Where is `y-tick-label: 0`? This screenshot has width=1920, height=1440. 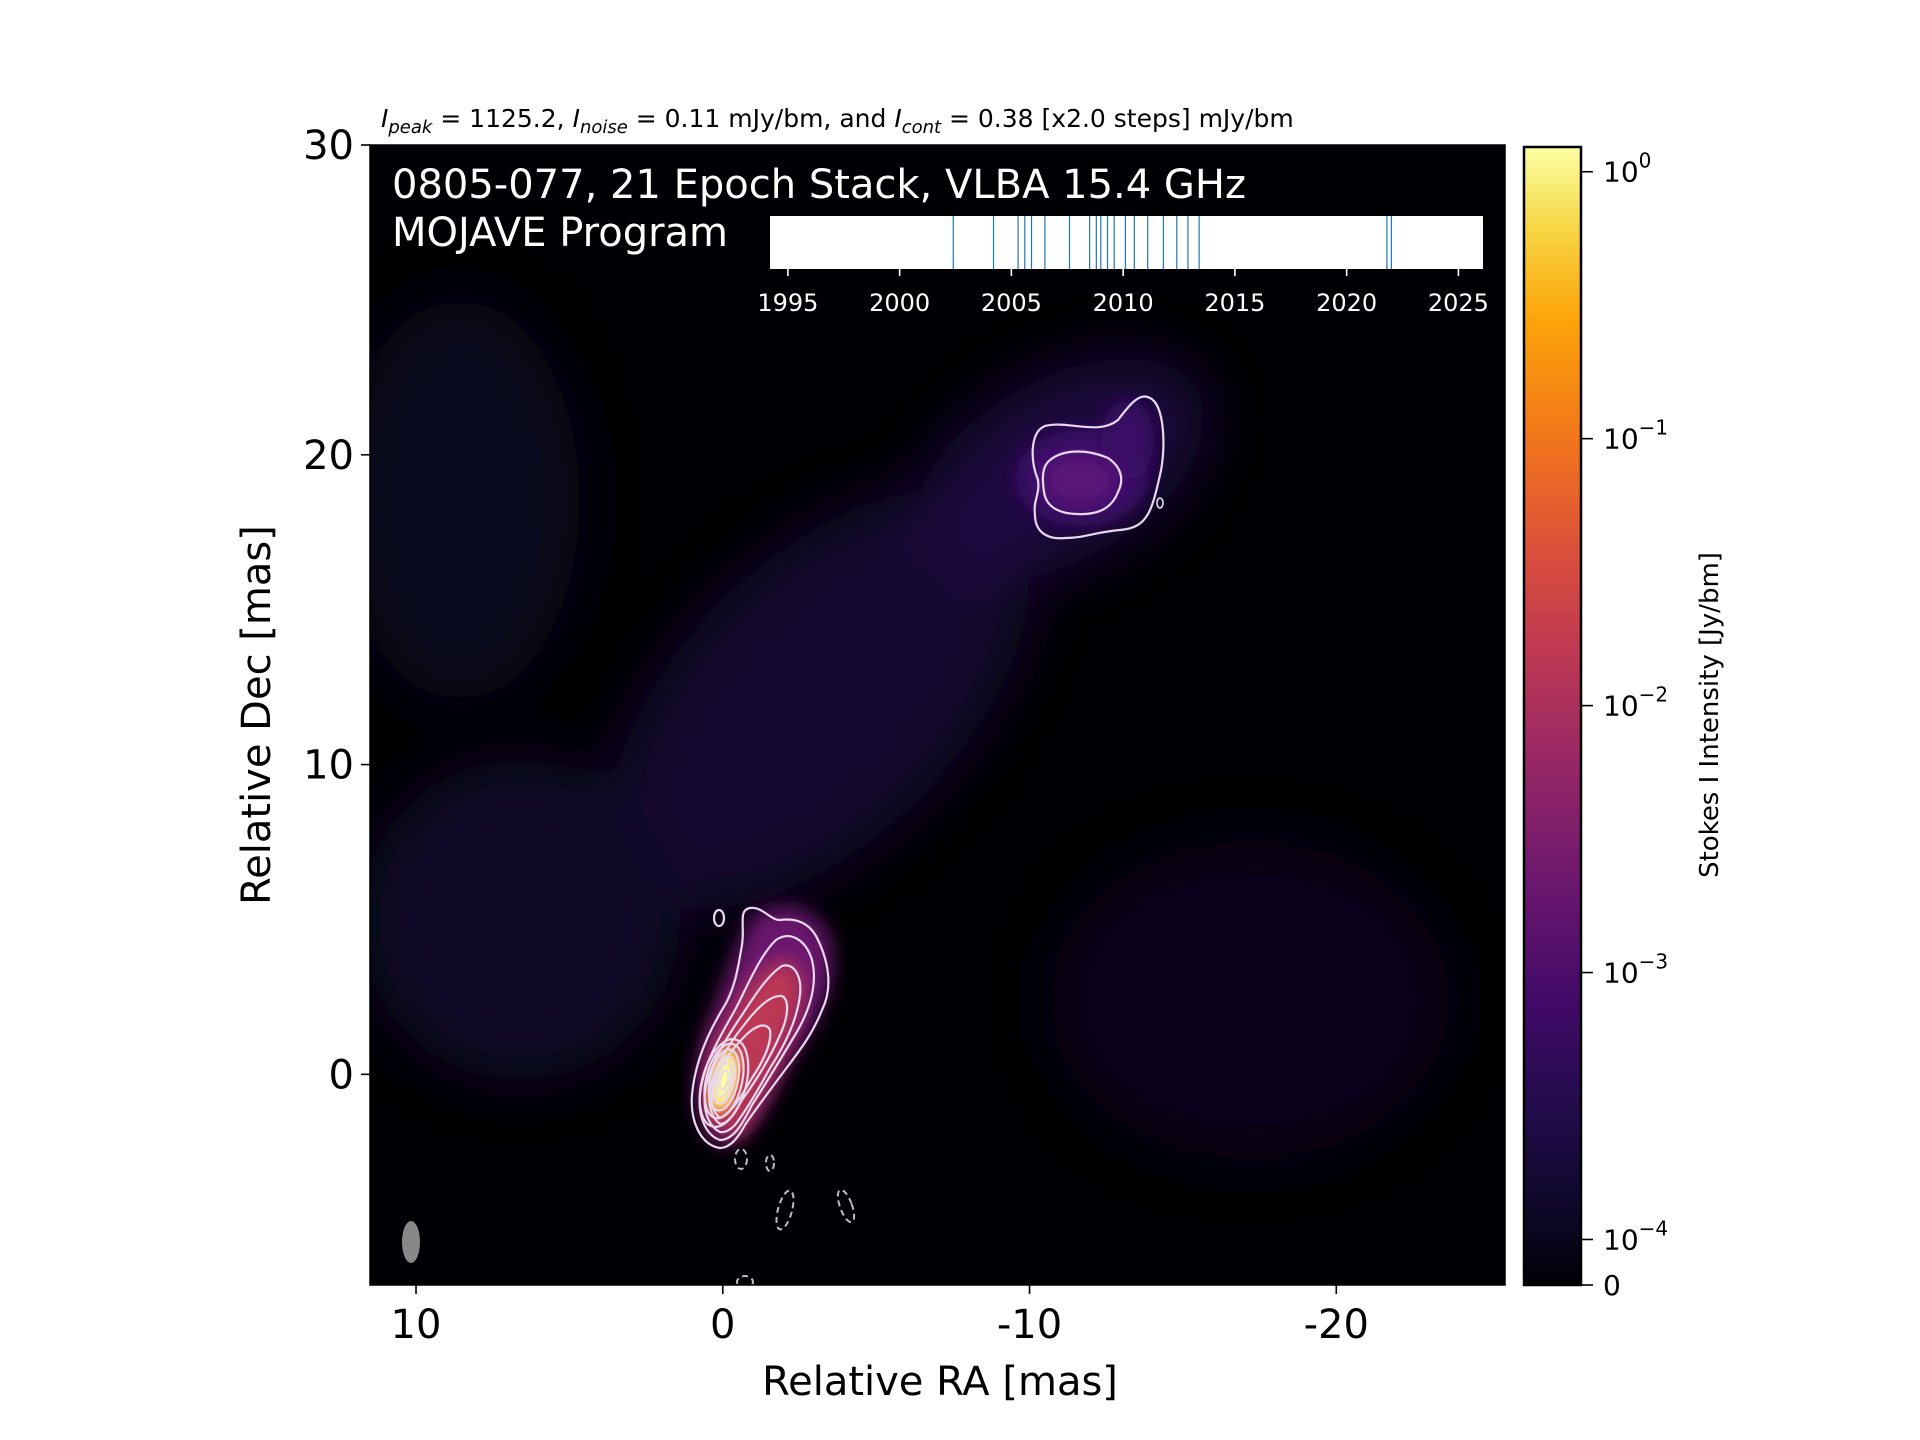 y-tick-label: 0 is located at coordinates (341, 1075).